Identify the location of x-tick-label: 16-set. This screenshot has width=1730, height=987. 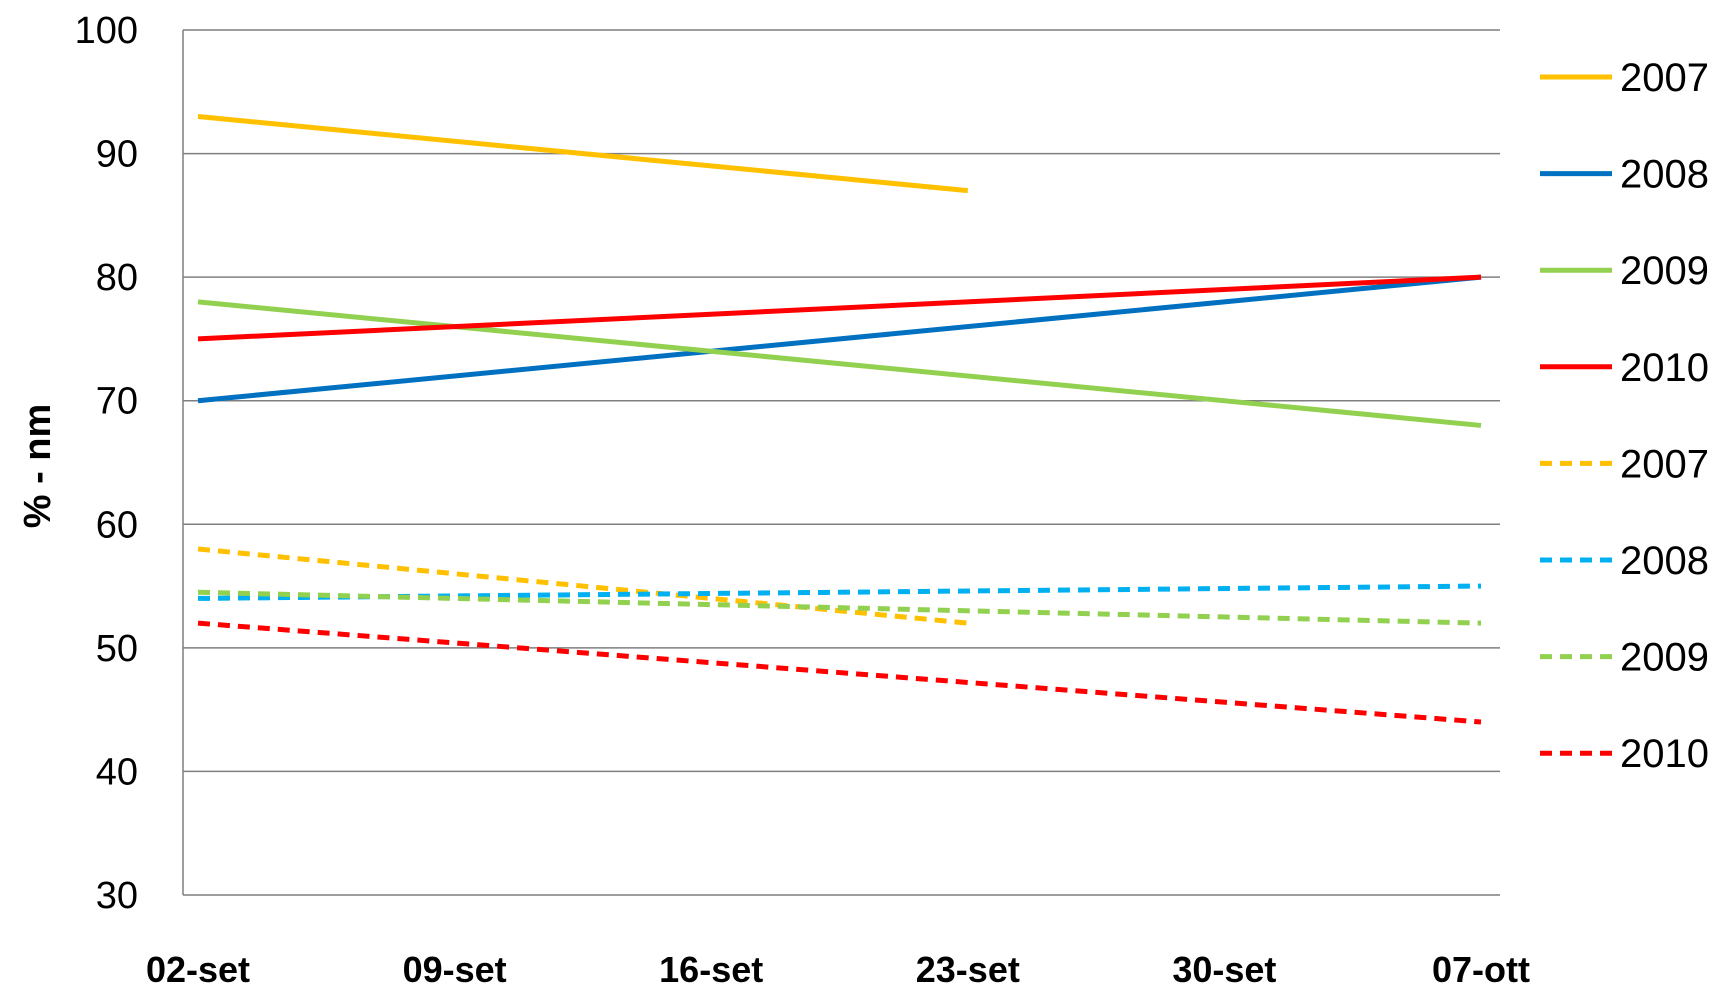
(711, 968).